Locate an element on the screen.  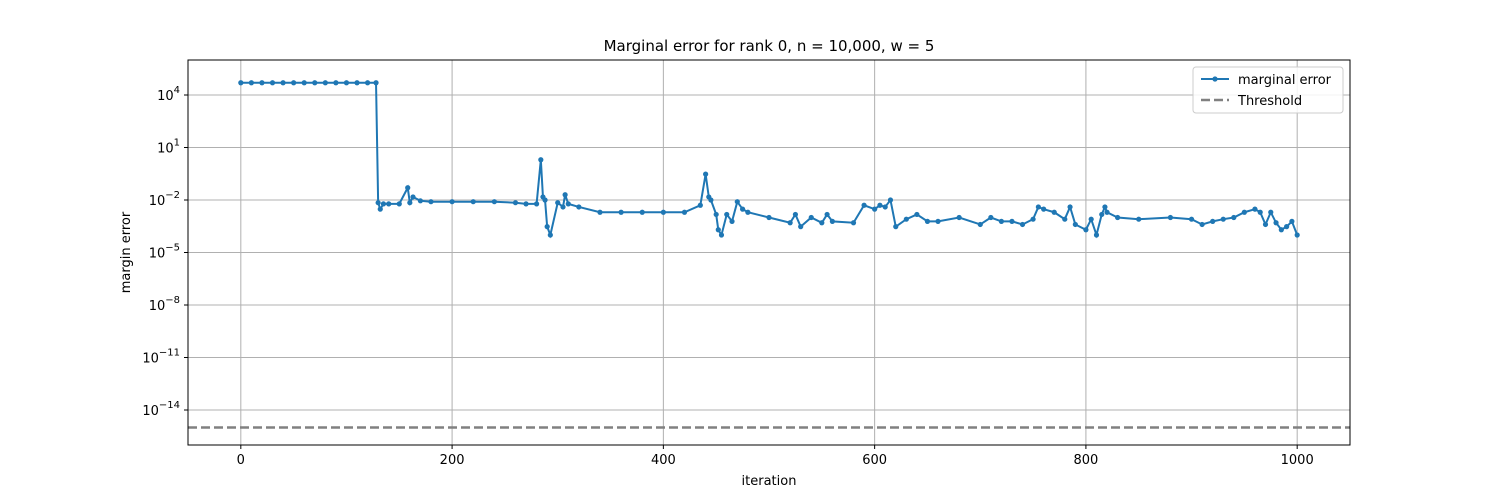
x-axis-label: iteration is located at coordinates (769, 481).